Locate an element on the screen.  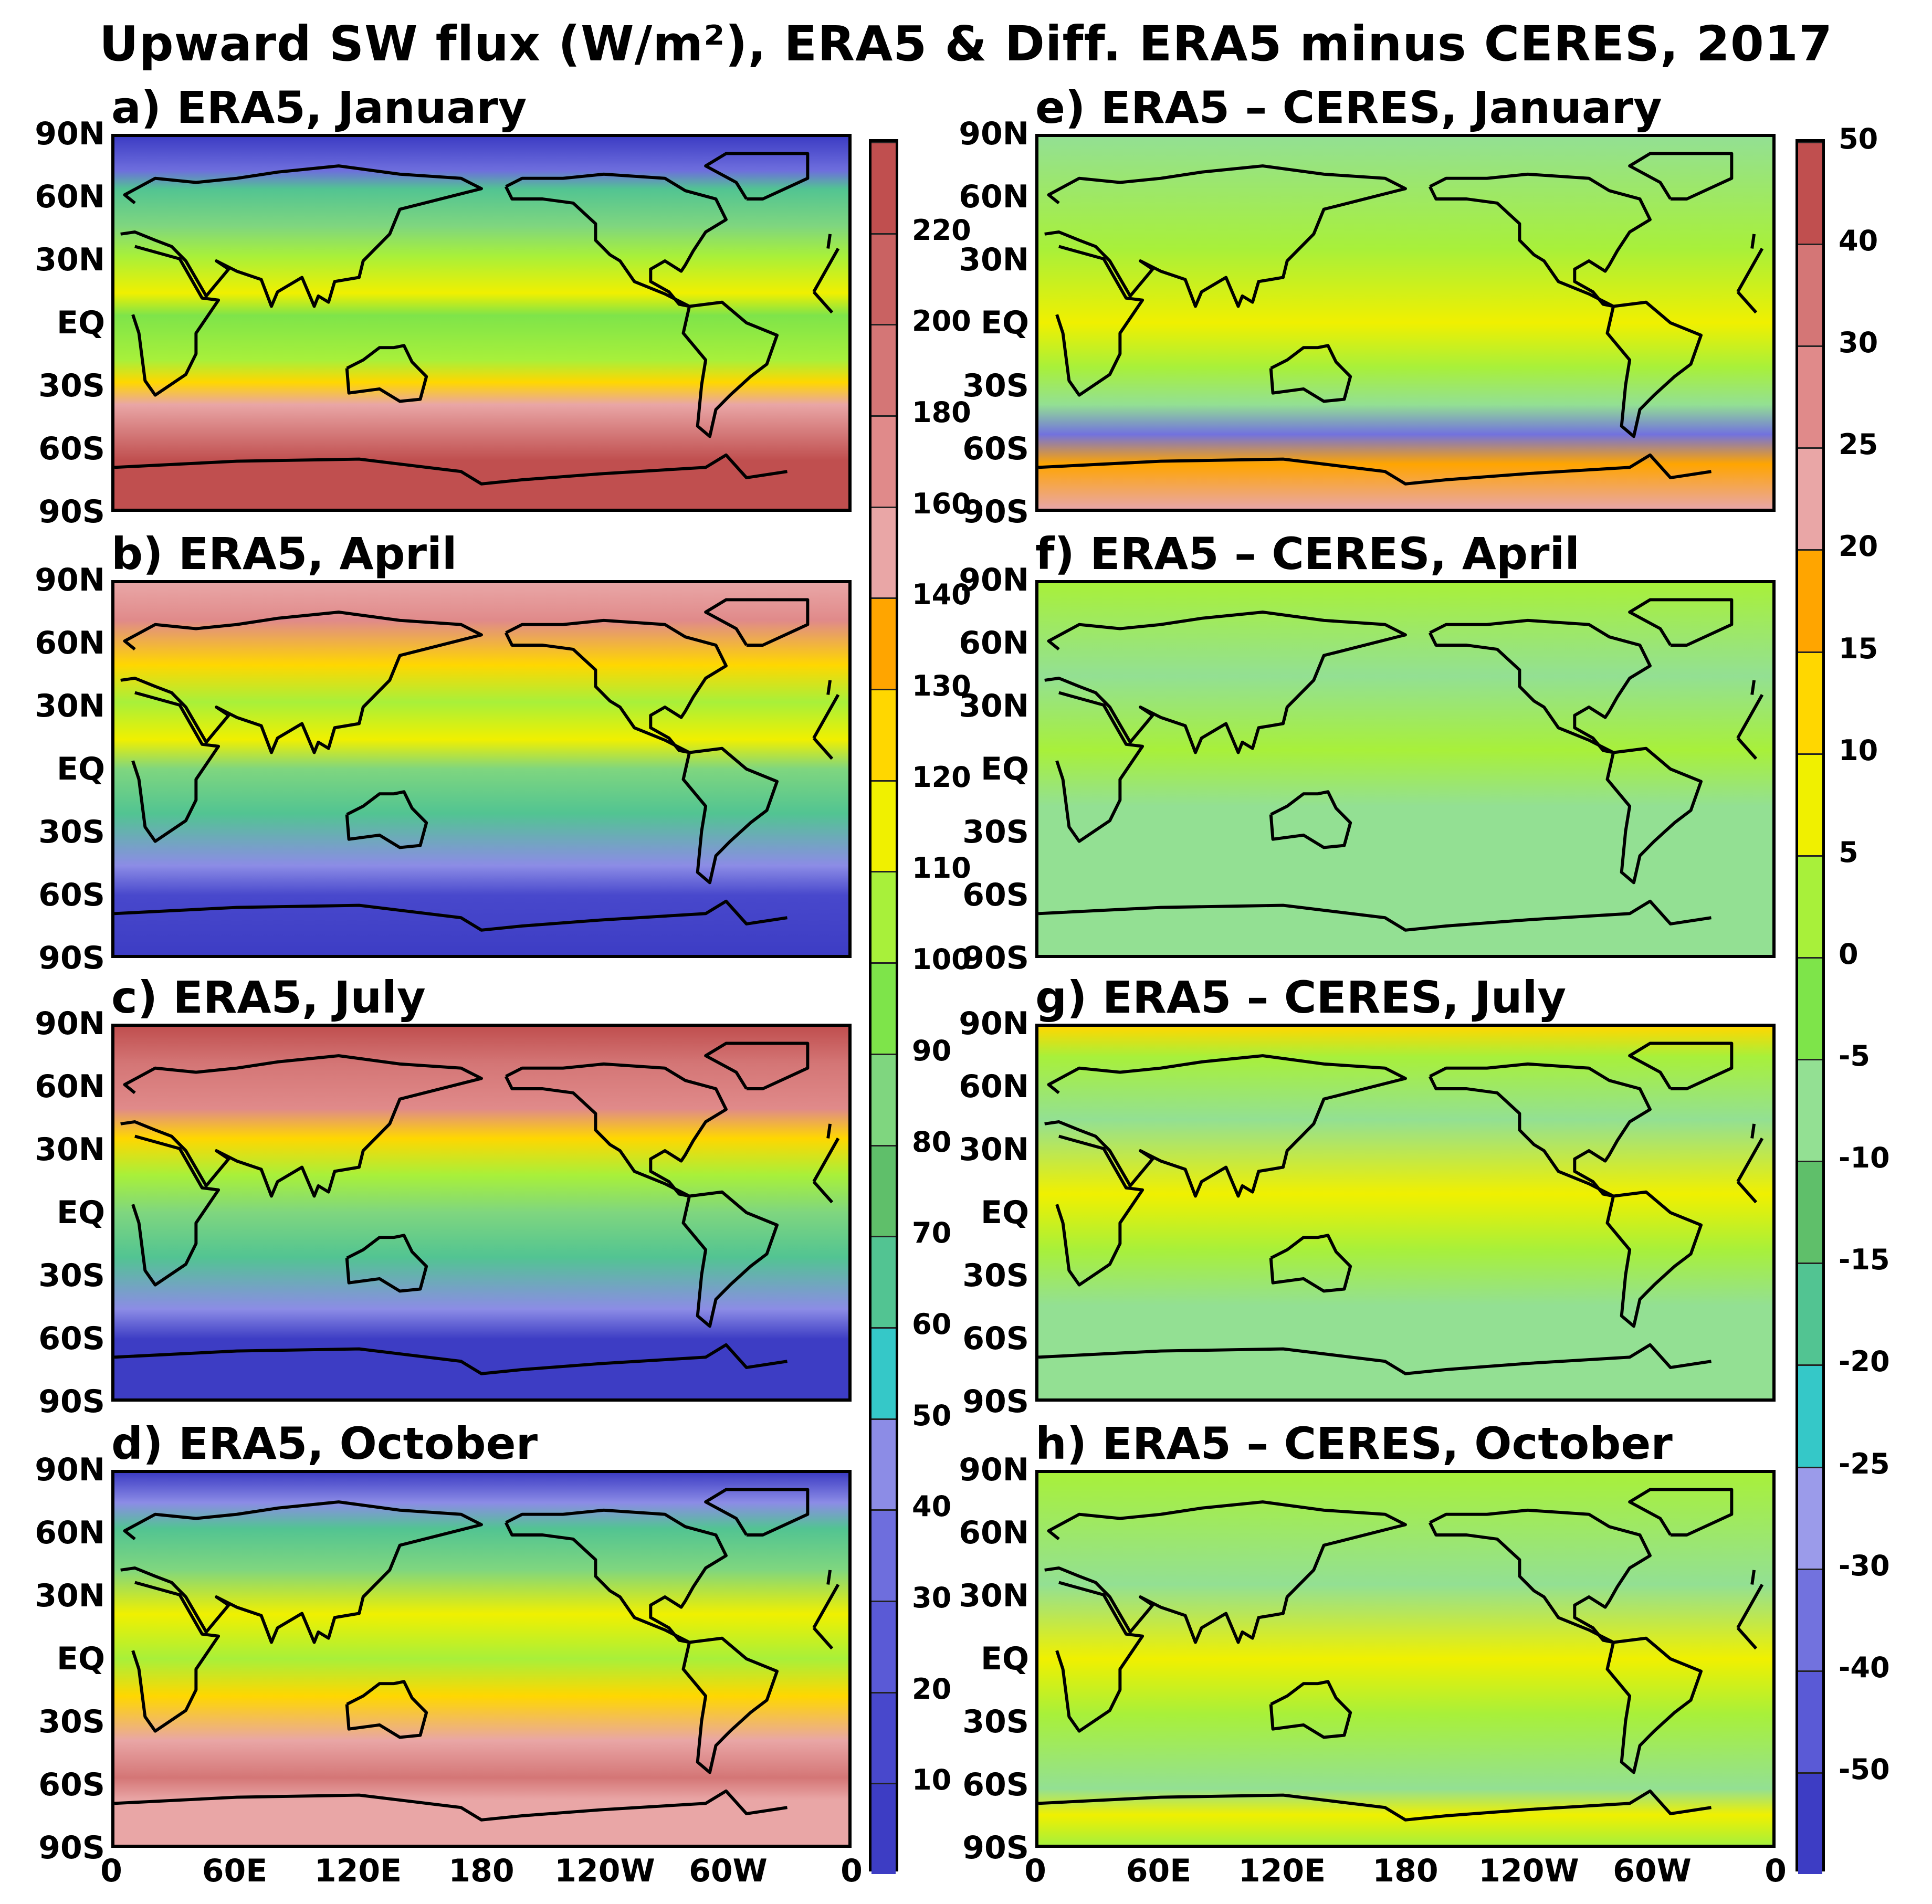
field-background-e is located at coordinates (1405, 323).